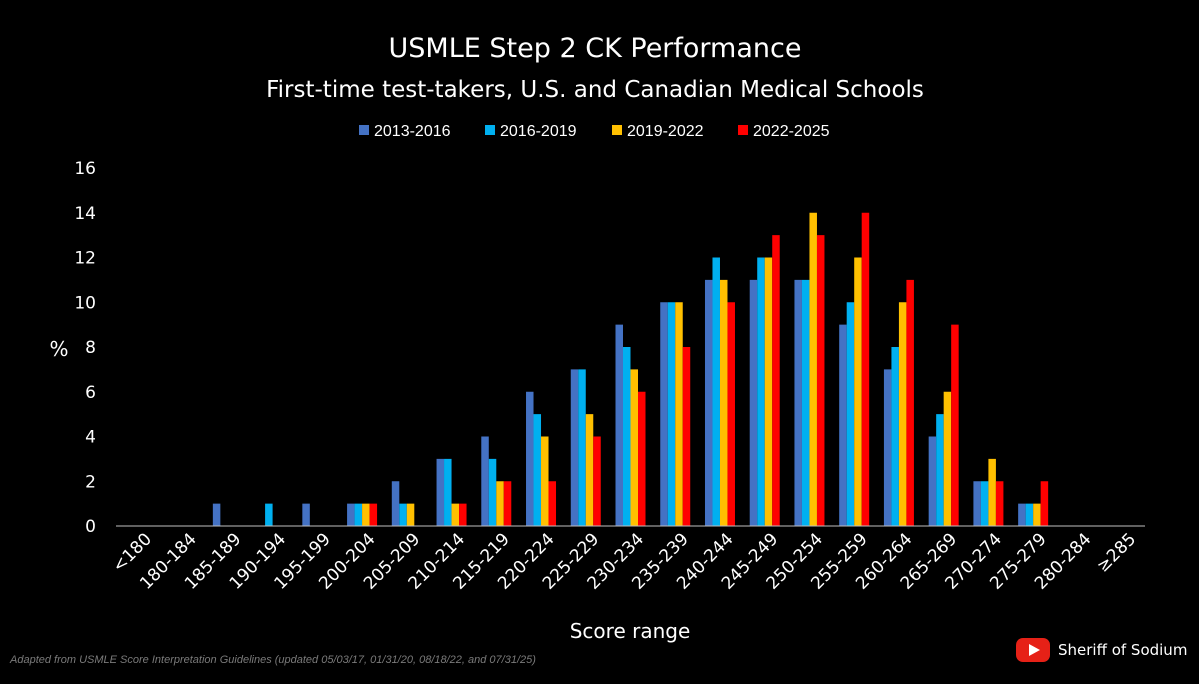  Describe the element at coordinates (1123, 650) in the screenshot. I see `watermark-text: Sheriff of Sodium` at that location.